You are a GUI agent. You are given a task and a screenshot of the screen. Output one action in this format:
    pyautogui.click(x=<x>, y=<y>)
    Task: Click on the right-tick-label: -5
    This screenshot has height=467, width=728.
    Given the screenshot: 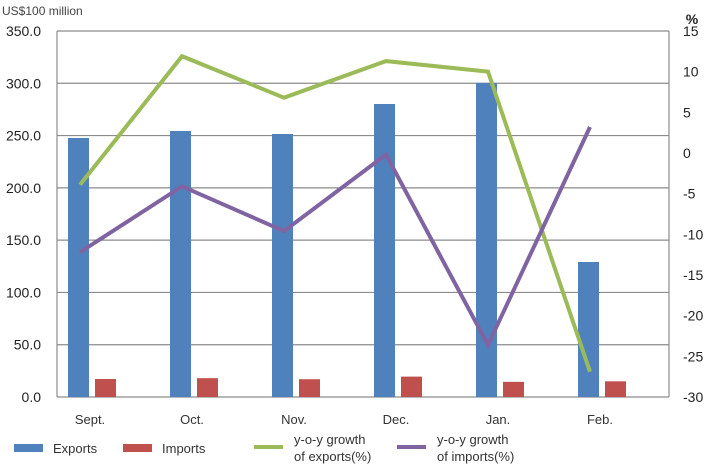 What is the action you would take?
    pyautogui.click(x=689, y=194)
    